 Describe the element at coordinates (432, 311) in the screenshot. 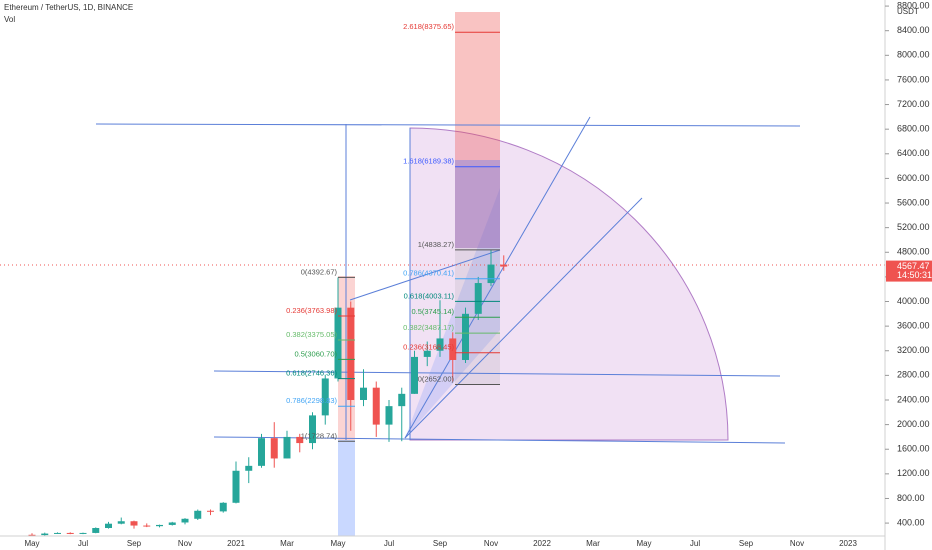

I see `fib-label: 0.5(3745.14)` at that location.